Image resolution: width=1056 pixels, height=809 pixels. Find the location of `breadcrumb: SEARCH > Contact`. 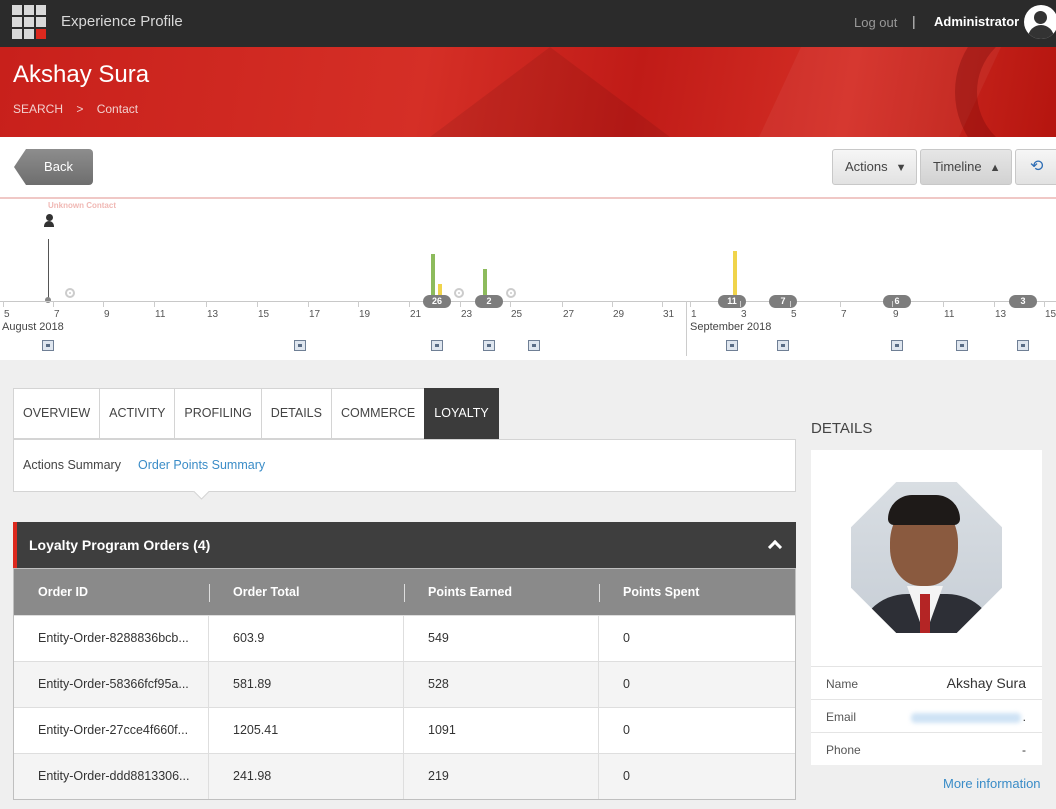

breadcrumb: SEARCH > Contact is located at coordinates (80, 109).